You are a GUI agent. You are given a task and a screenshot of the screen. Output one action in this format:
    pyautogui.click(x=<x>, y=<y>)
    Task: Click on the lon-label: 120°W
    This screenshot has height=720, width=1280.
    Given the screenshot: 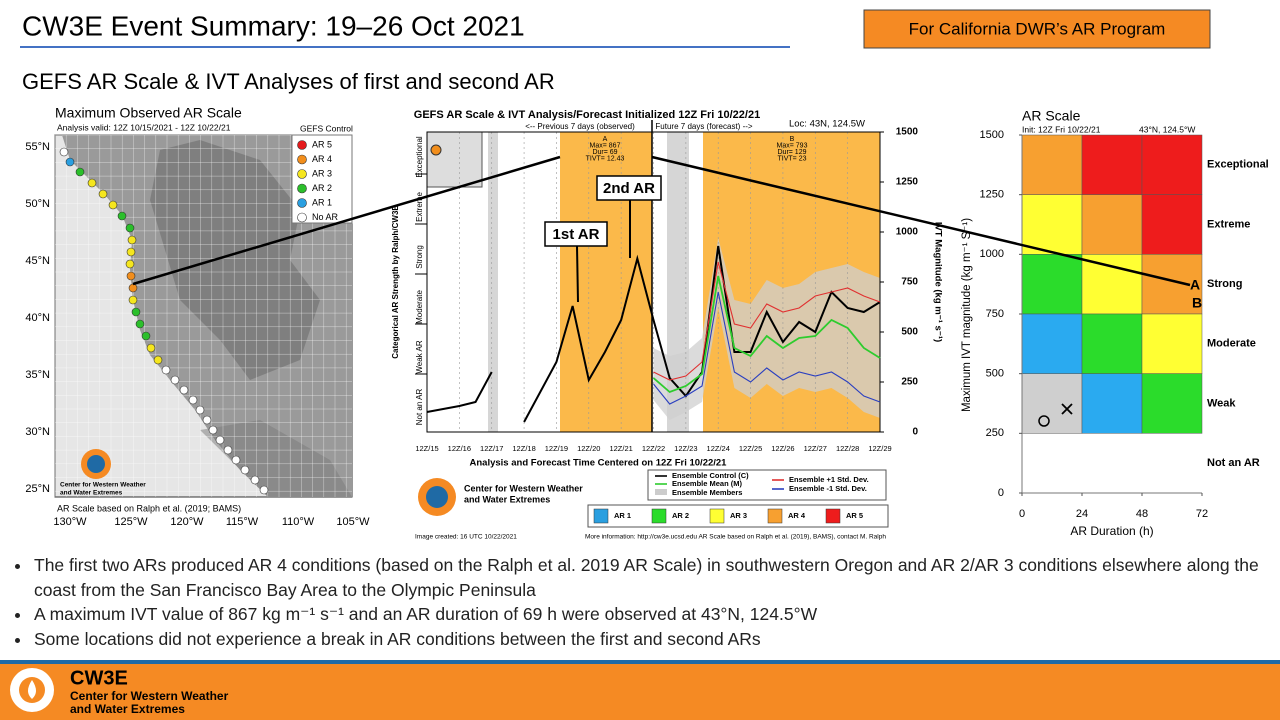 What is the action you would take?
    pyautogui.click(x=187, y=522)
    